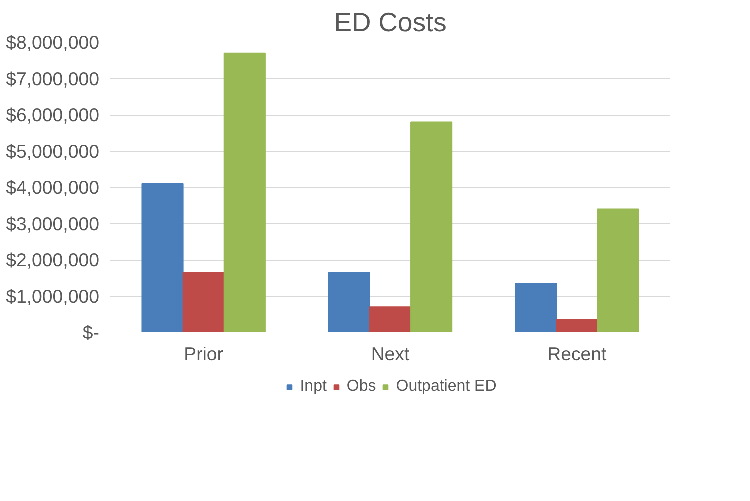 This screenshot has width=750, height=501. I want to click on y-tick-label: $-, so click(91, 332).